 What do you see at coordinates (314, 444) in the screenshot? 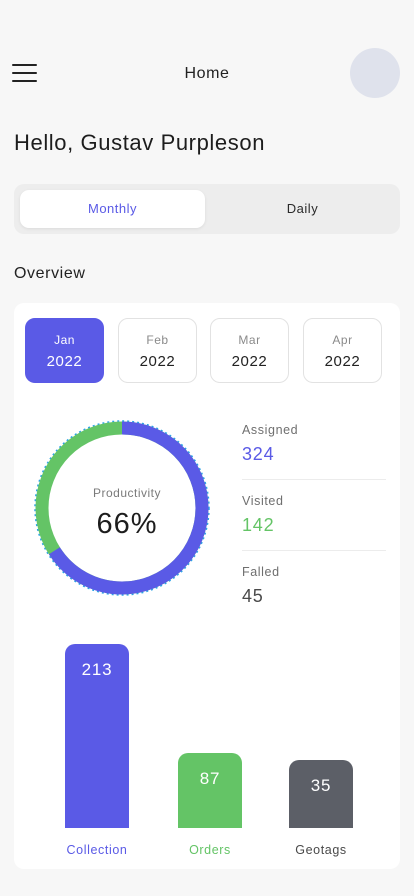
I see `stat-assigned: Assigned 324` at bounding box center [314, 444].